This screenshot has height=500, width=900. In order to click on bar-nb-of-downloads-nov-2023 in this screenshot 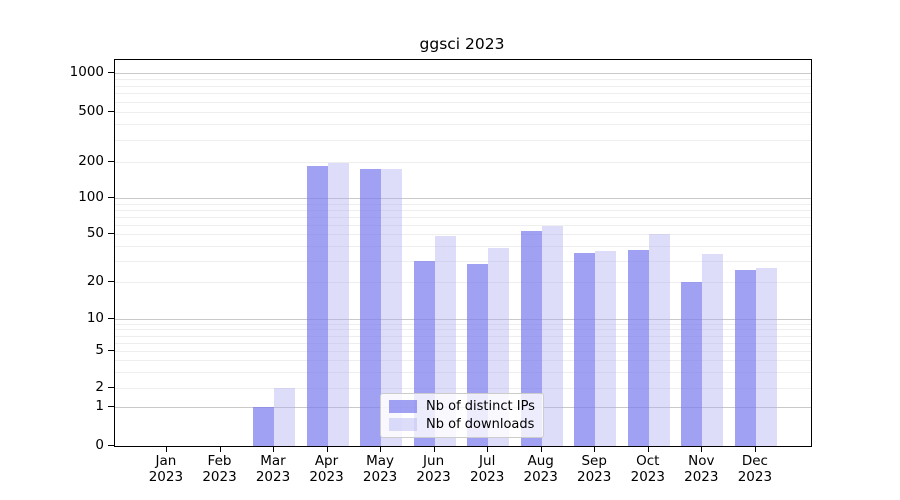, I will do `click(713, 350)`.